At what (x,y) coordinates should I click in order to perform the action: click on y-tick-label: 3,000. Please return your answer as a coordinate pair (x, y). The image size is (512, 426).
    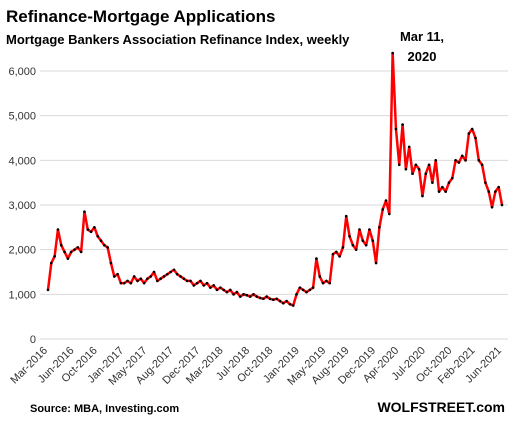
    Looking at the image, I should click on (22, 206).